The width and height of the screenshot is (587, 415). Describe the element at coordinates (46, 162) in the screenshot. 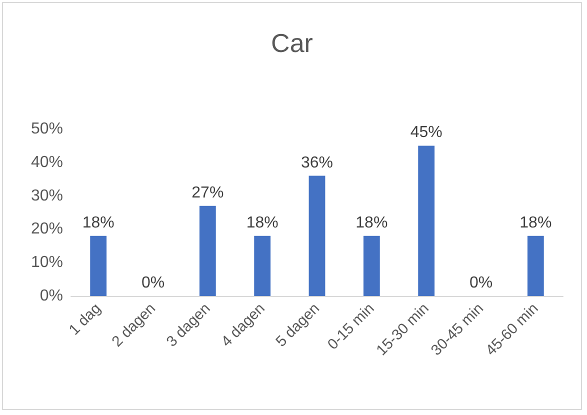

I see `y-tick-label: 40%` at that location.